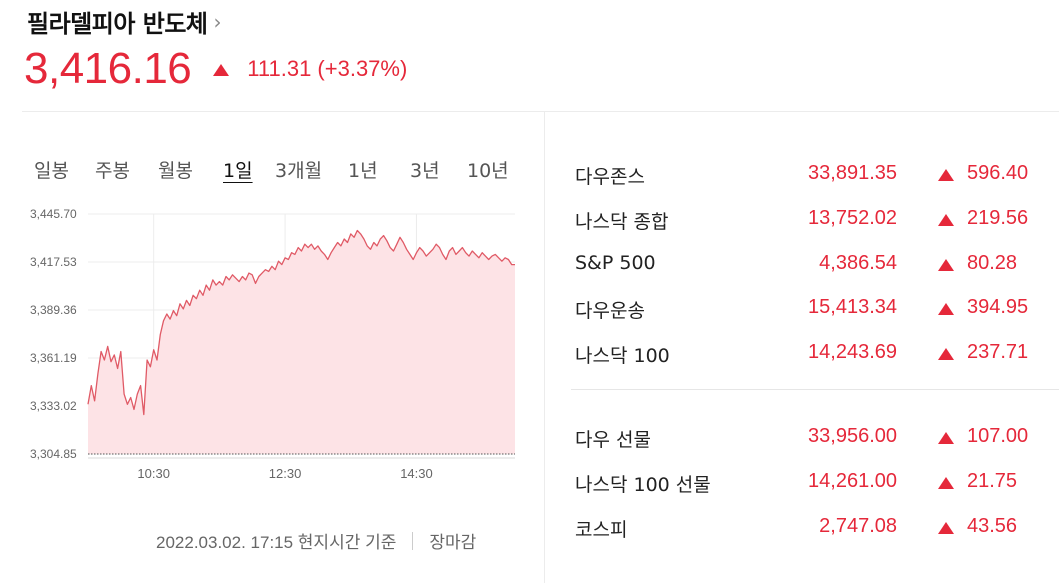 The width and height of the screenshot is (1059, 583). What do you see at coordinates (363, 171) in the screenshot?
I see `tab-1-year: 1년` at bounding box center [363, 171].